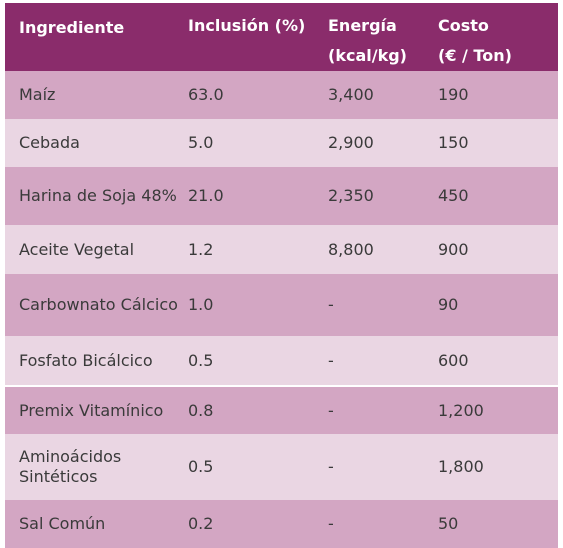 Image resolution: width=563 pixels, height=548 pixels. Describe the element at coordinates (281, 143) in the screenshot. I see `table-row: Cebada 5.0 2,900 150` at that location.